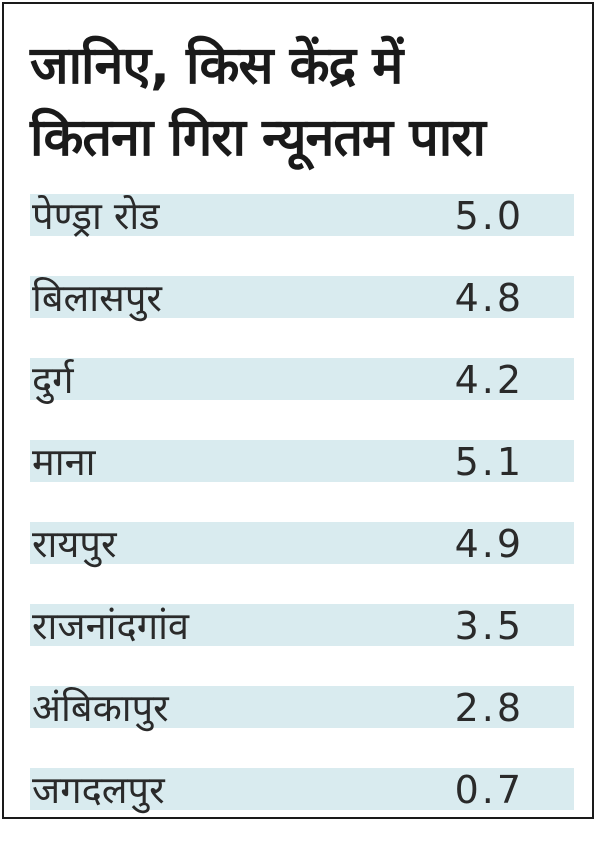 Image resolution: width=600 pixels, height=850 pixels. I want to click on city-label: दुर्ग, so click(53, 380).